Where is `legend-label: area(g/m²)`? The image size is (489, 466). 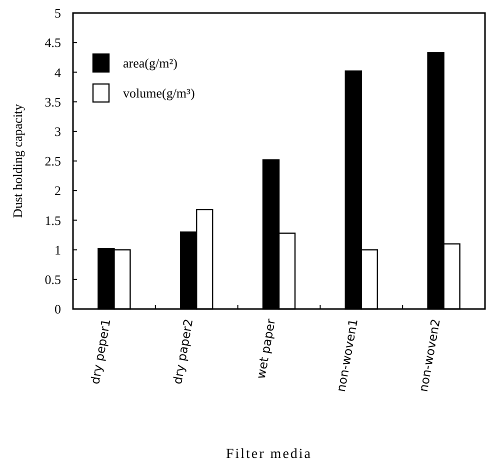
legend-label: area(g/m²) is located at coordinates (150, 63).